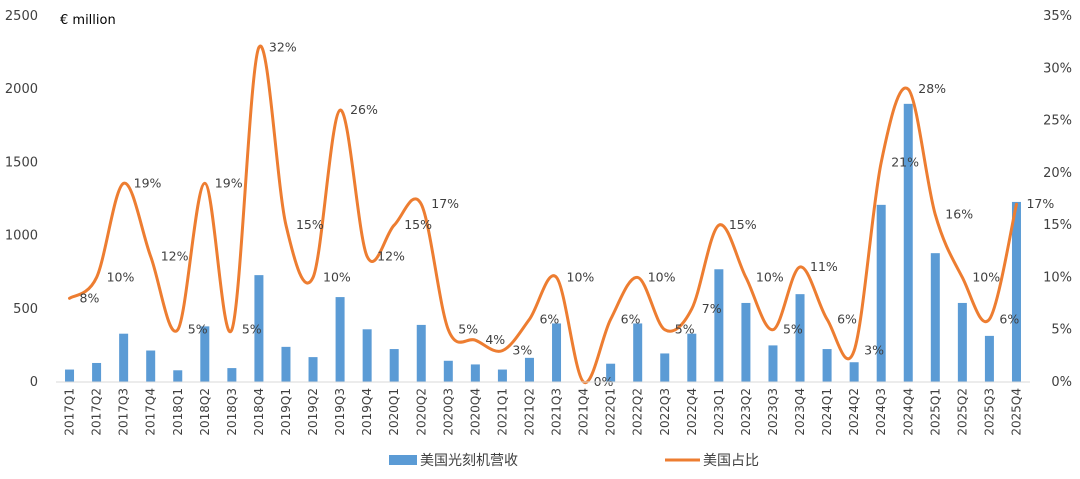 This screenshot has width=1080, height=479. Describe the element at coordinates (962, 412) in the screenshot. I see `x-axis-tick-label: 2025Q2` at that location.